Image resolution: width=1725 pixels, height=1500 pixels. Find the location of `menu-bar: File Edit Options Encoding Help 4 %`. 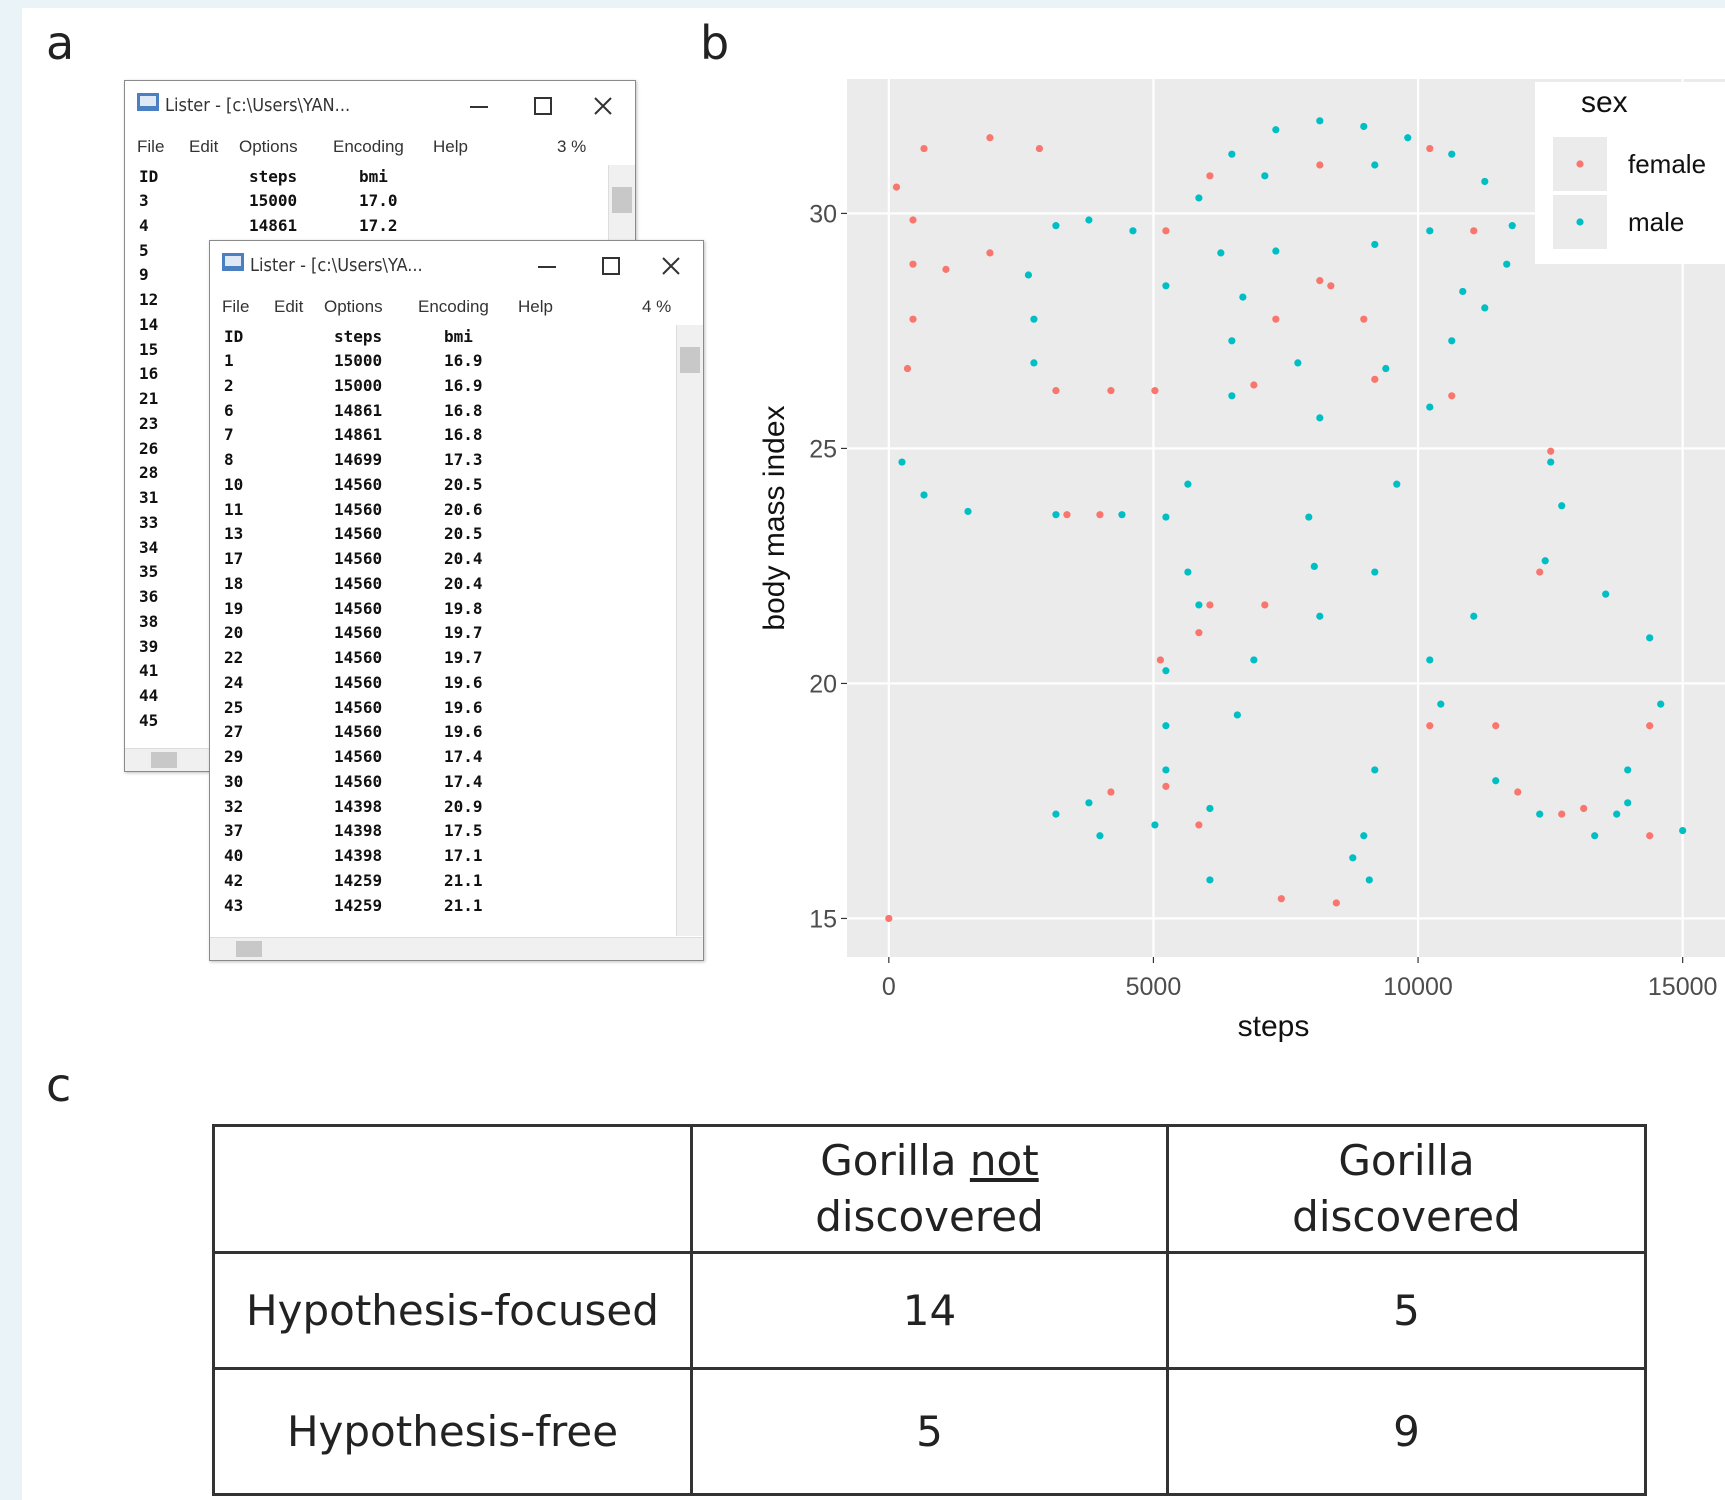

menu-bar: File Edit Options Encoding Help 4 % is located at coordinates (456, 309).